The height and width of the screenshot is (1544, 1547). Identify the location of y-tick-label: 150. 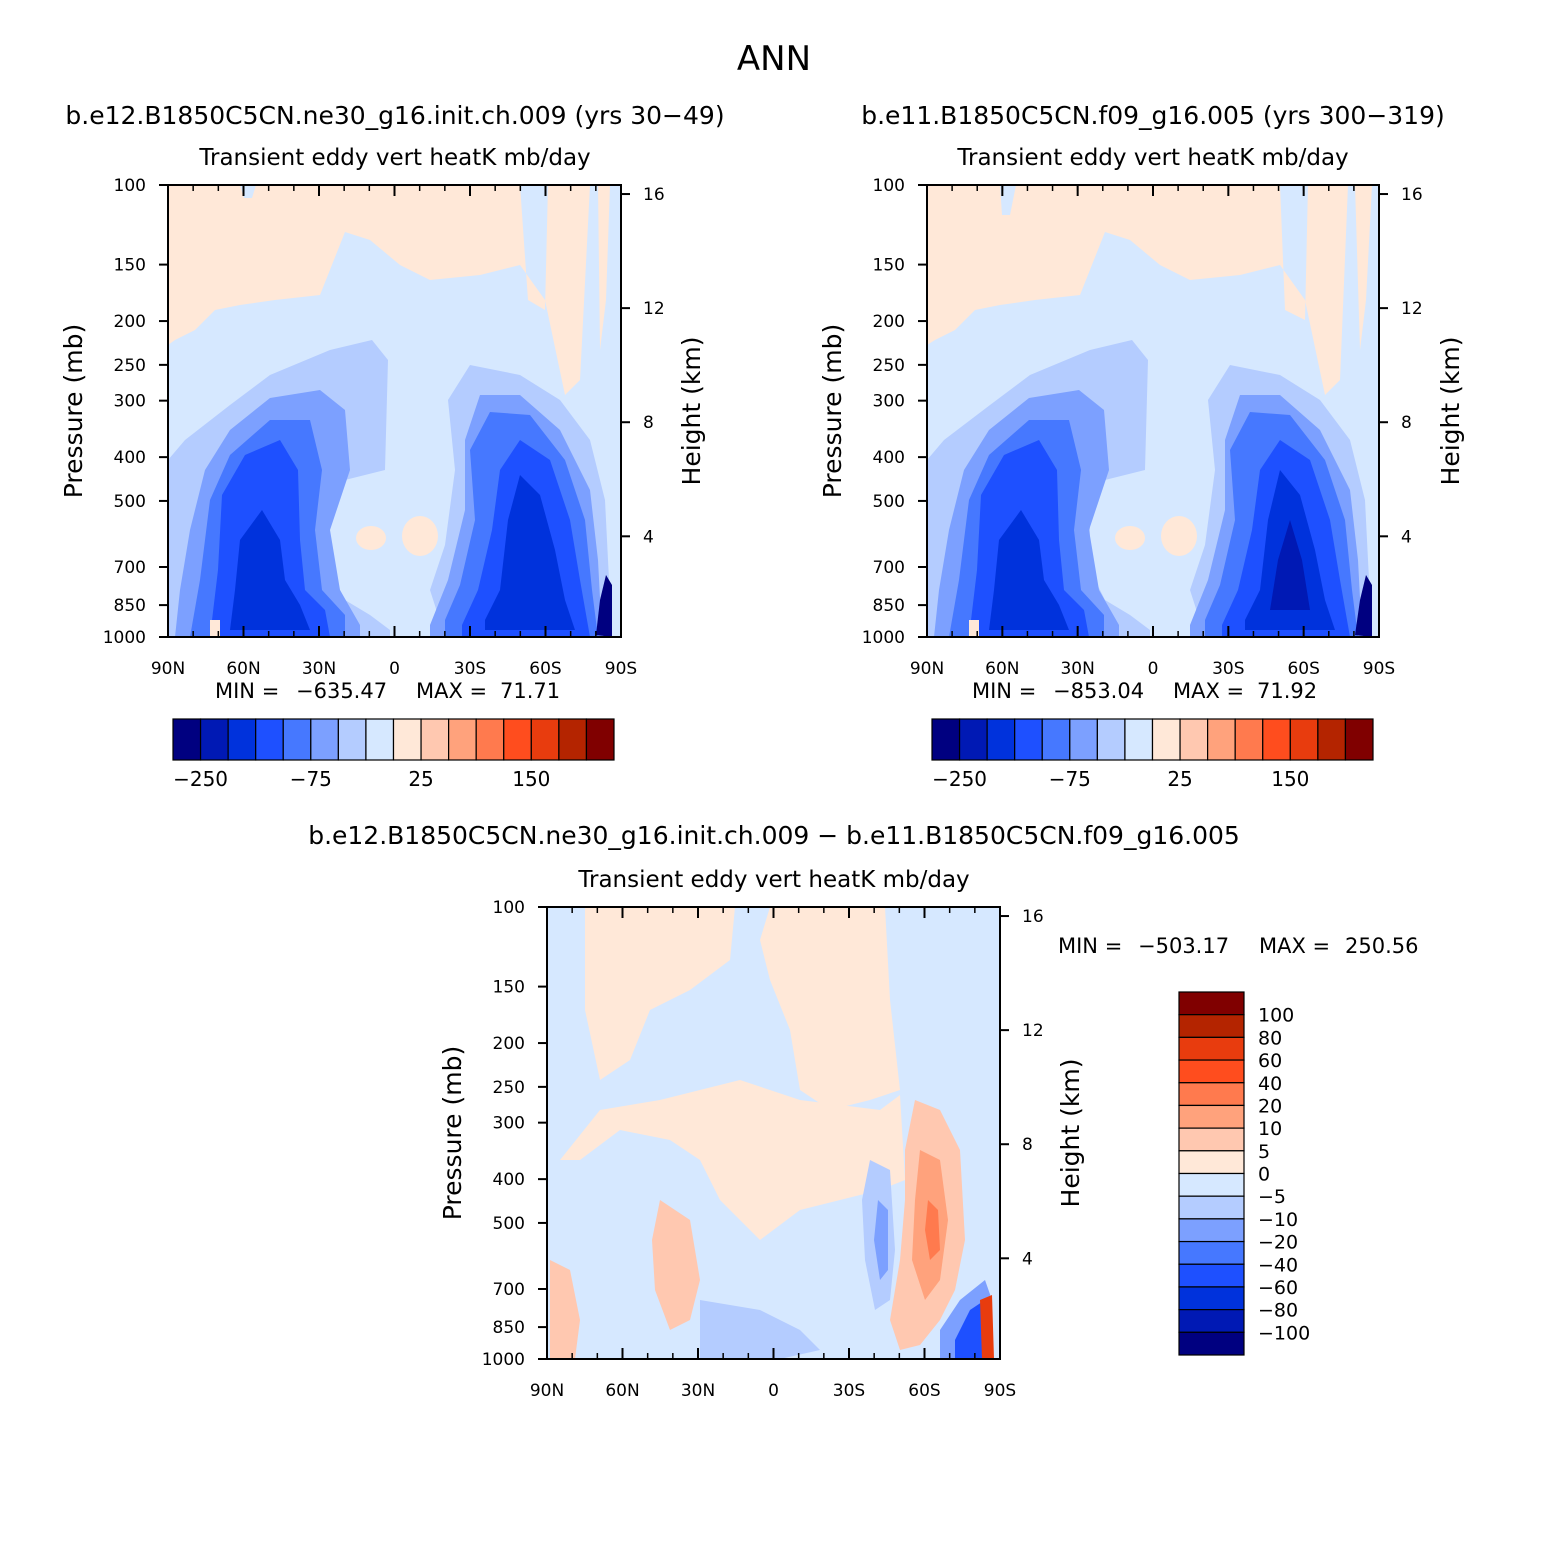
(130, 266).